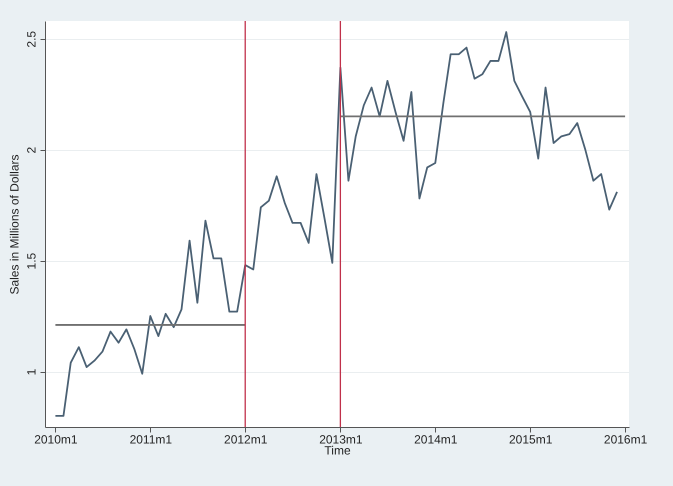 Image resolution: width=673 pixels, height=486 pixels. What do you see at coordinates (341, 439) in the screenshot?
I see `x-tick-label: 2013m1` at bounding box center [341, 439].